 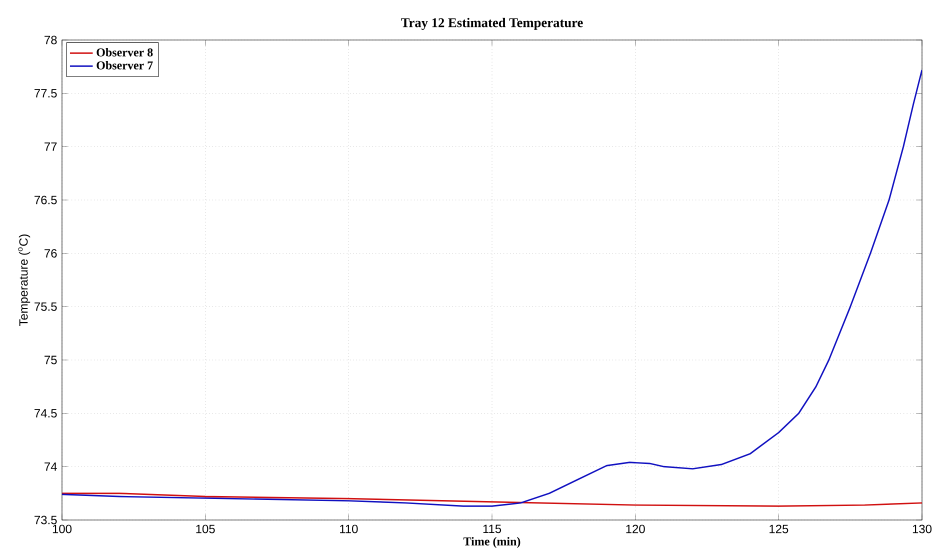 What do you see at coordinates (492, 499) in the screenshot?
I see `line-series` at bounding box center [492, 499].